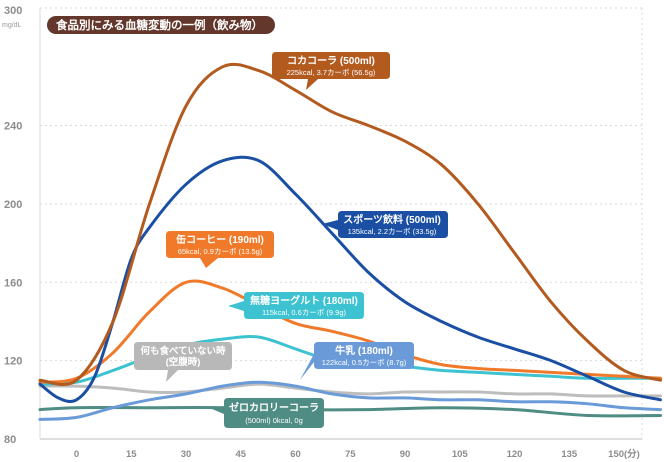 Image resolution: width=664 pixels, height=462 pixels. I want to click on x-tick-label: 30, so click(186, 454).